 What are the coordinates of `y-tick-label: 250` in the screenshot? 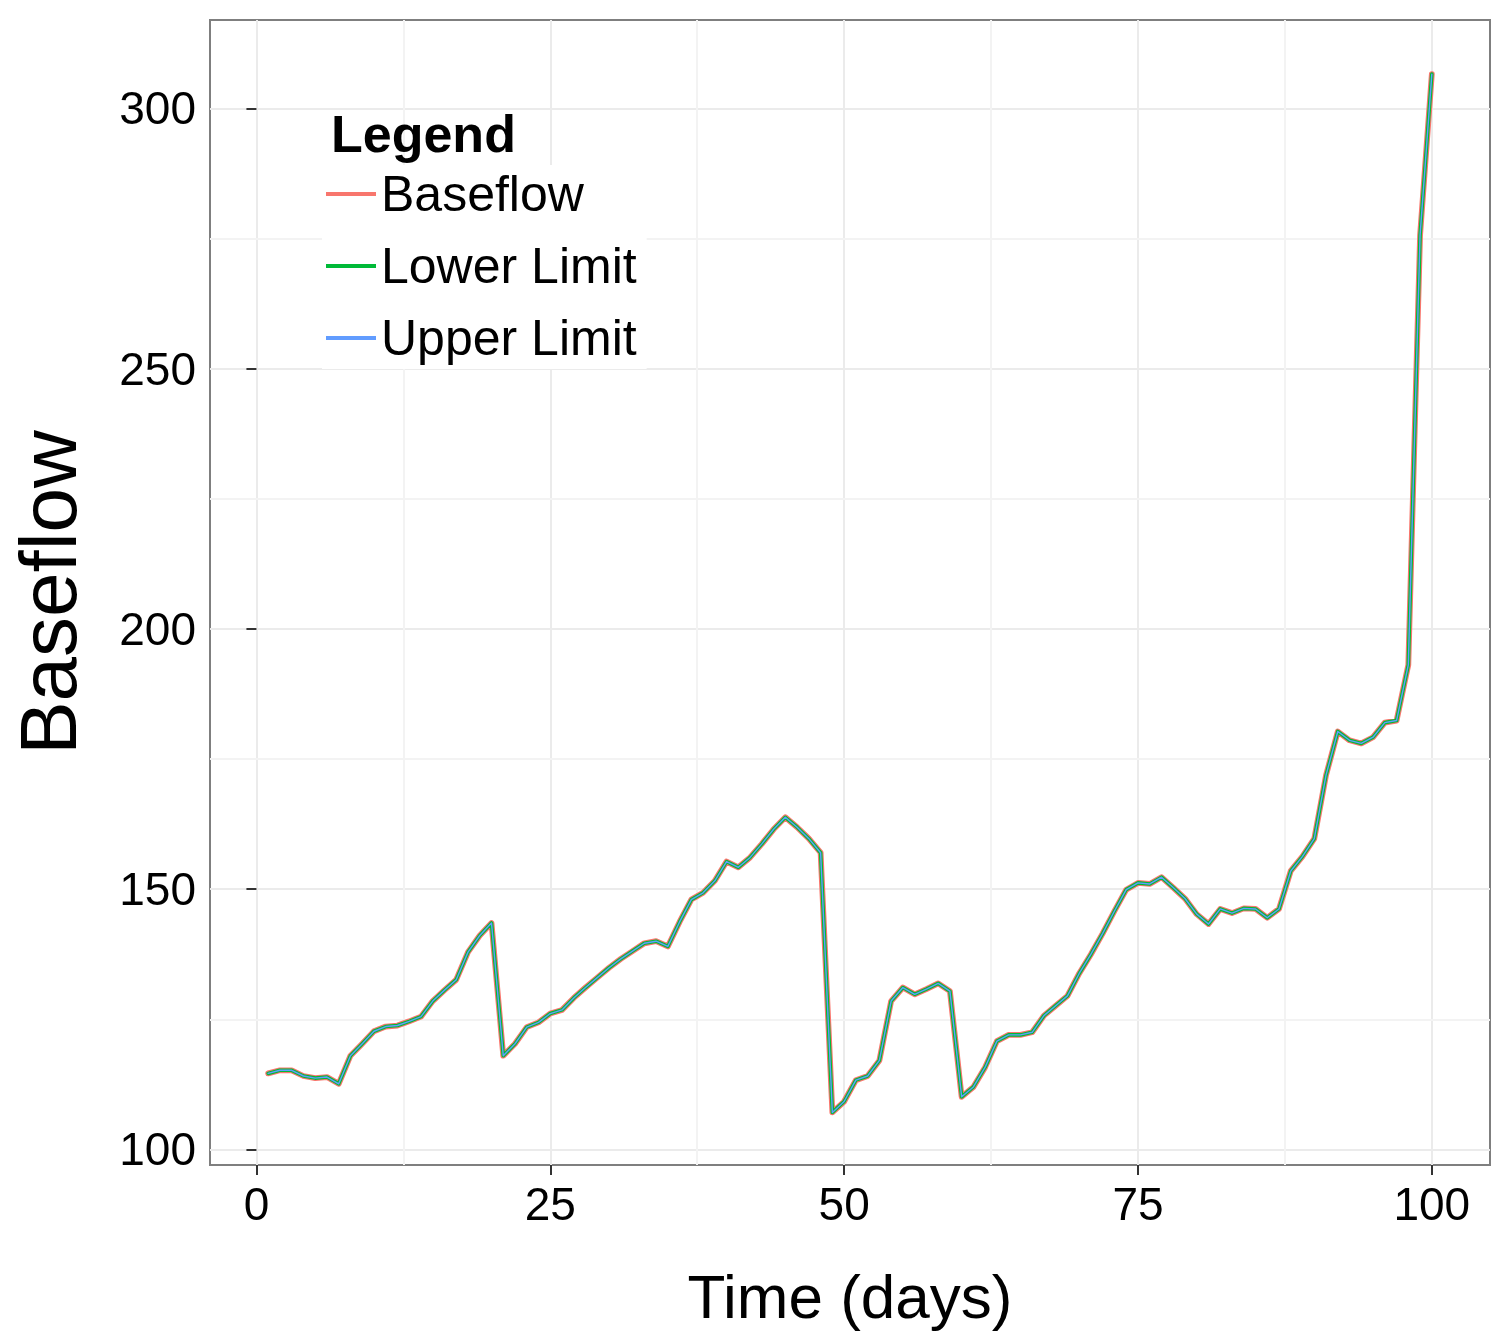 It's located at (157, 368).